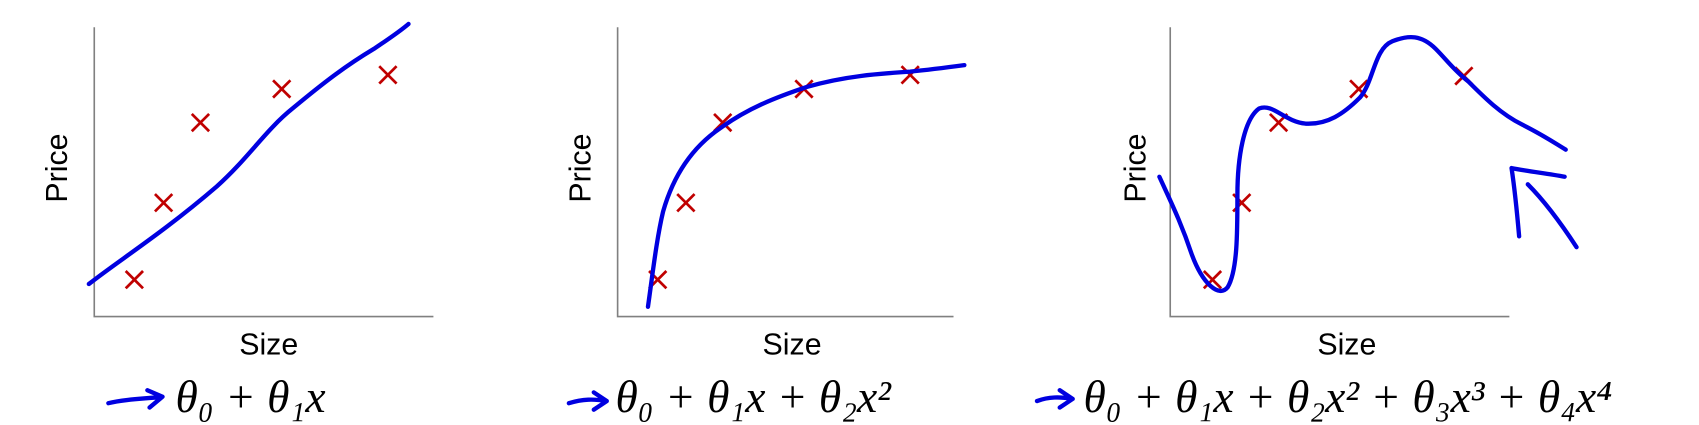 This screenshot has height=425, width=1699. I want to click on hypothesis-formula: θ₀ + θ₁x, so click(251, 396).